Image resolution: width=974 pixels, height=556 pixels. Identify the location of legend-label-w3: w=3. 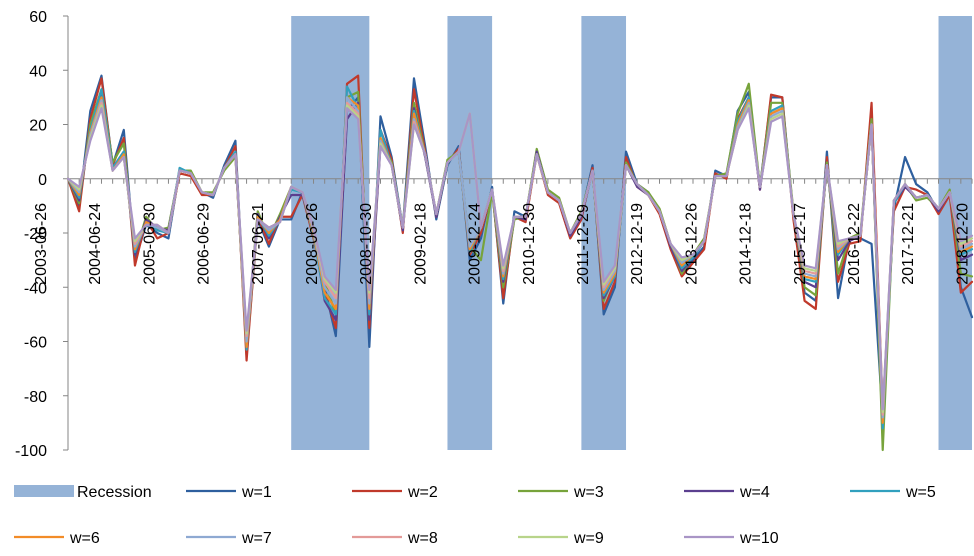
(588, 492).